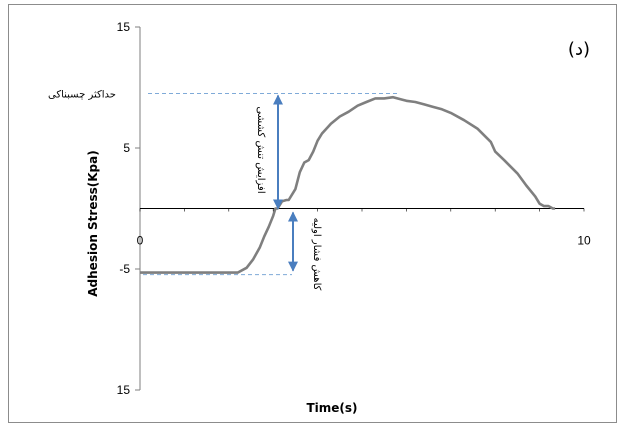 Image resolution: width=624 pixels, height=427 pixels. Describe the element at coordinates (82, 95) in the screenshot. I see `max-adhesion-annotation: حداکثر چسبناکی` at that location.